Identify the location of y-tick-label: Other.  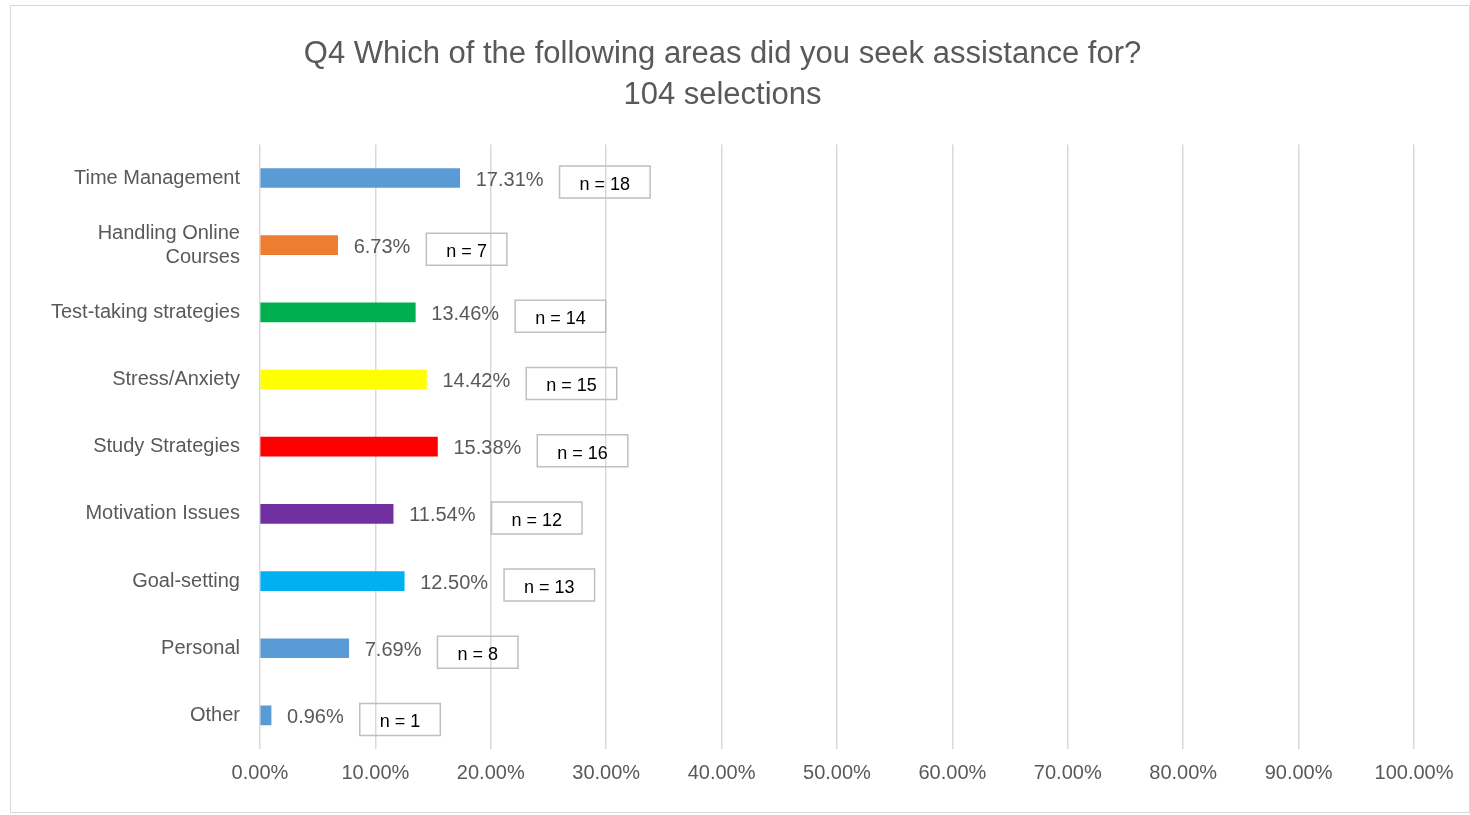
(215, 713).